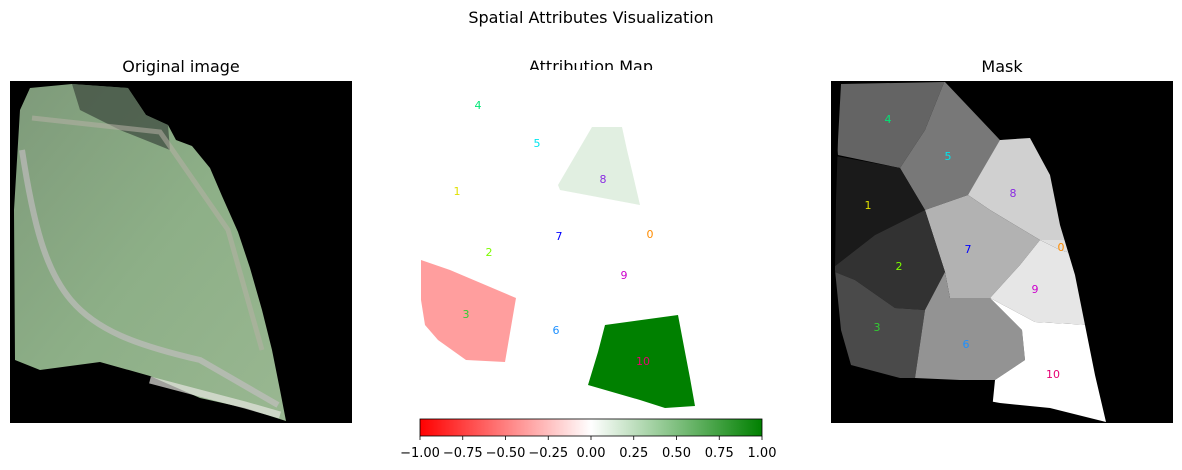 The image size is (1182, 470). What do you see at coordinates (1053, 374) in the screenshot?
I see `mask-segment-label-10: 10` at bounding box center [1053, 374].